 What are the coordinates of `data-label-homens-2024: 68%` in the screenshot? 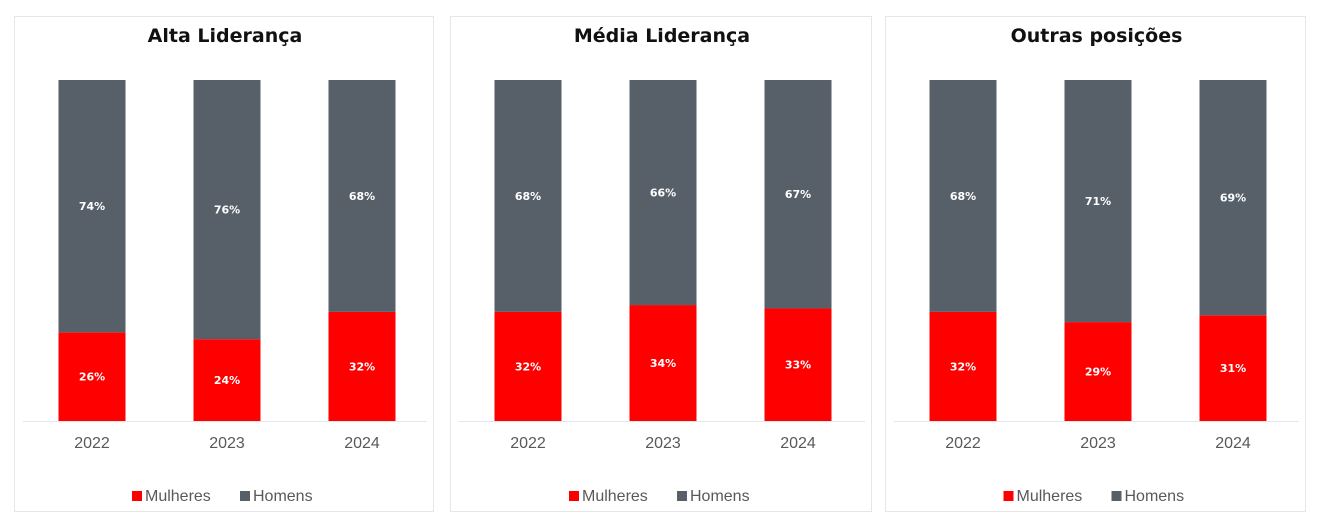 It's located at (362, 196).